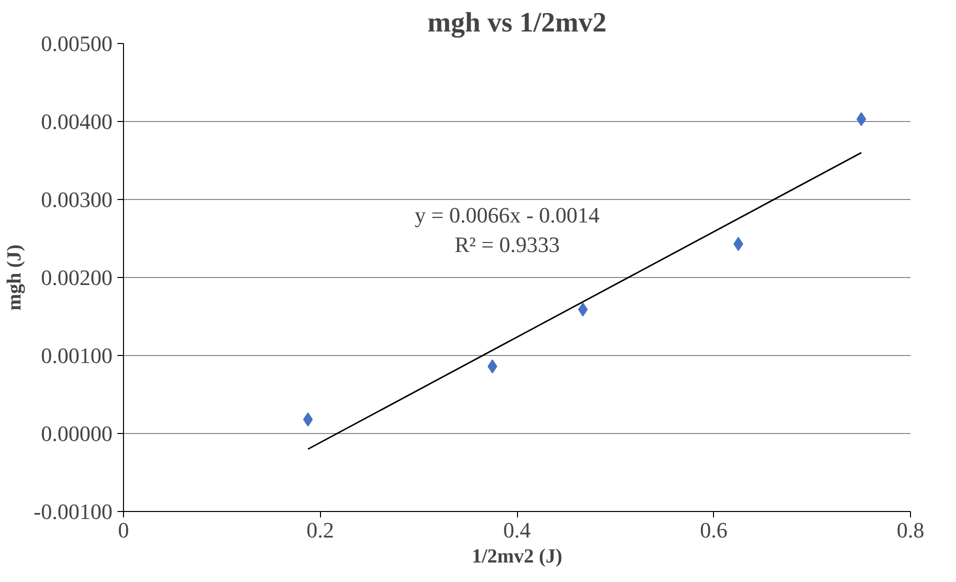 This screenshot has height=582, width=956. What do you see at coordinates (517, 530) in the screenshot?
I see `x-tick-label: 0.4` at bounding box center [517, 530].